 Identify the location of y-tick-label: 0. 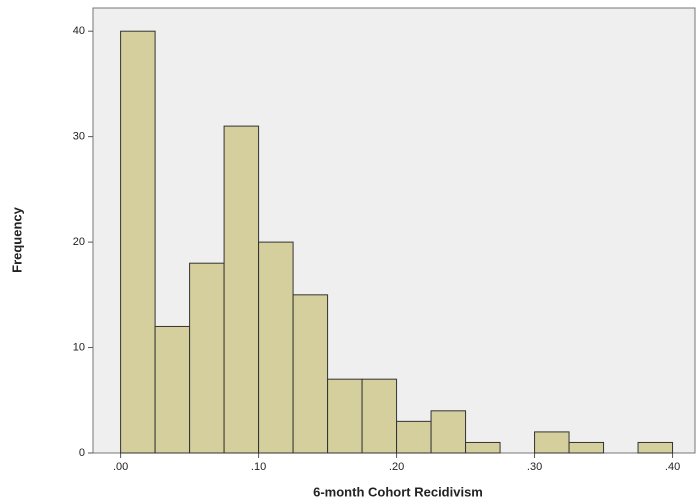
(82, 453).